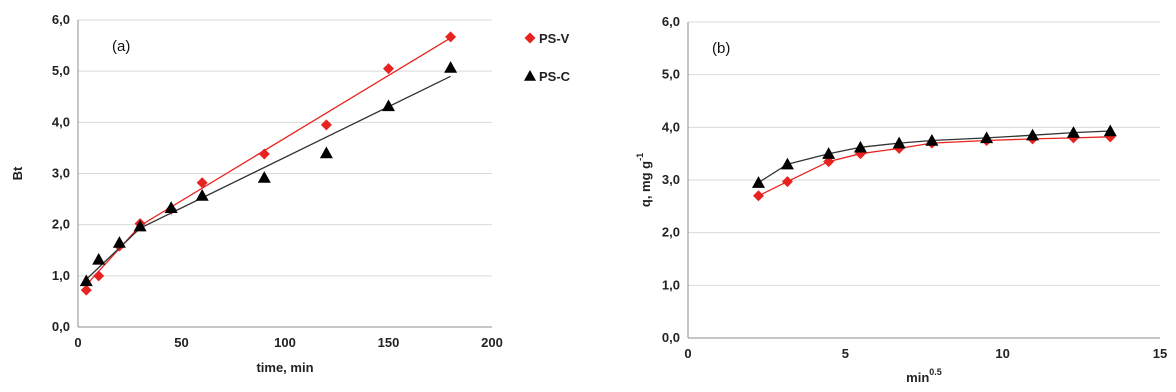  I want to click on legend-label-ps-c: PS-C, so click(555, 76).